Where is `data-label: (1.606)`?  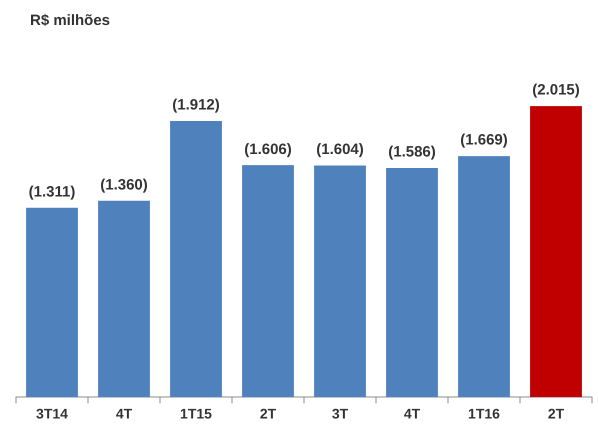
data-label: (1.606) is located at coordinates (268, 149).